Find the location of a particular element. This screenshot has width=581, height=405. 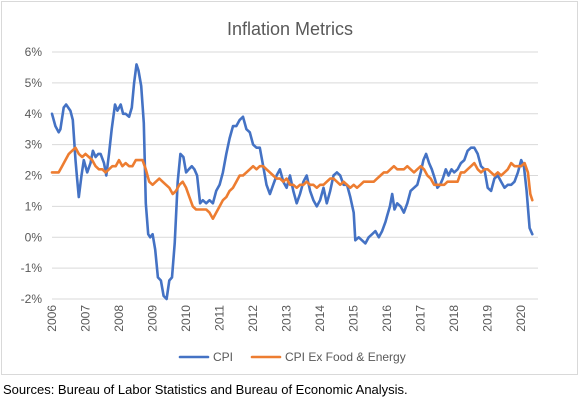

x-tick-label: 2013 is located at coordinates (287, 318).